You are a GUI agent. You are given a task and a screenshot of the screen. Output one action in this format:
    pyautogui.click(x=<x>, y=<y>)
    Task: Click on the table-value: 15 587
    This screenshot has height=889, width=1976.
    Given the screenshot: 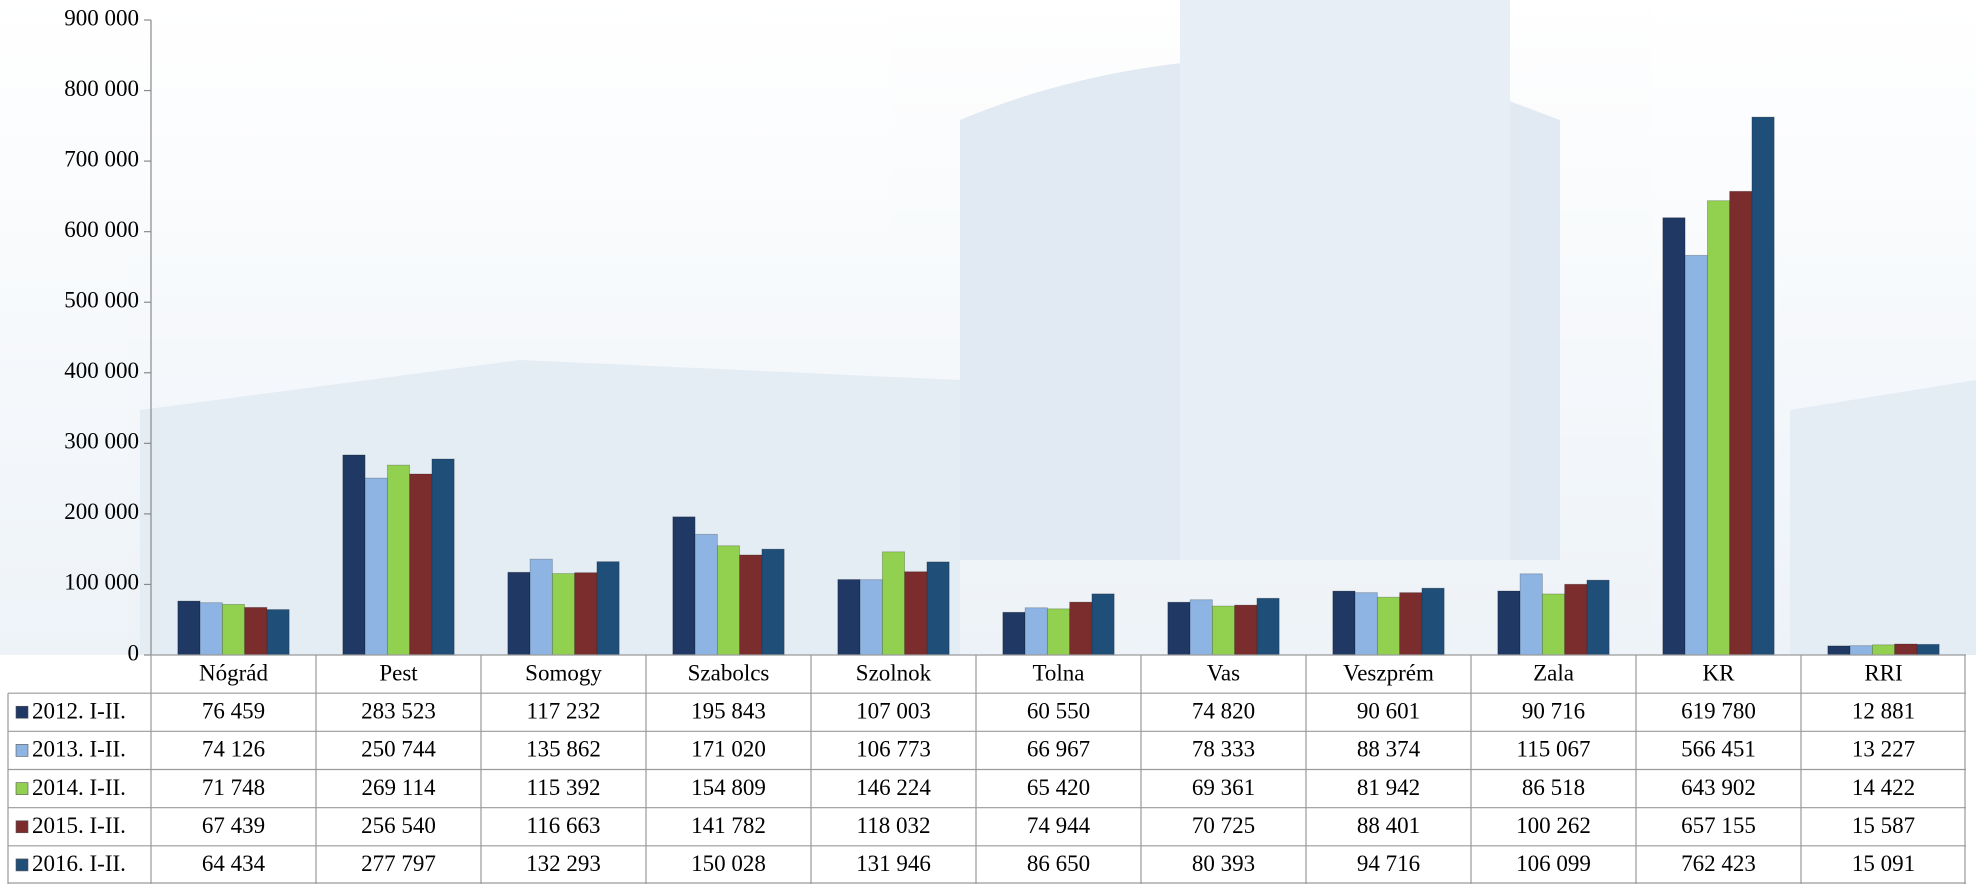 What is the action you would take?
    pyautogui.click(x=1883, y=825)
    